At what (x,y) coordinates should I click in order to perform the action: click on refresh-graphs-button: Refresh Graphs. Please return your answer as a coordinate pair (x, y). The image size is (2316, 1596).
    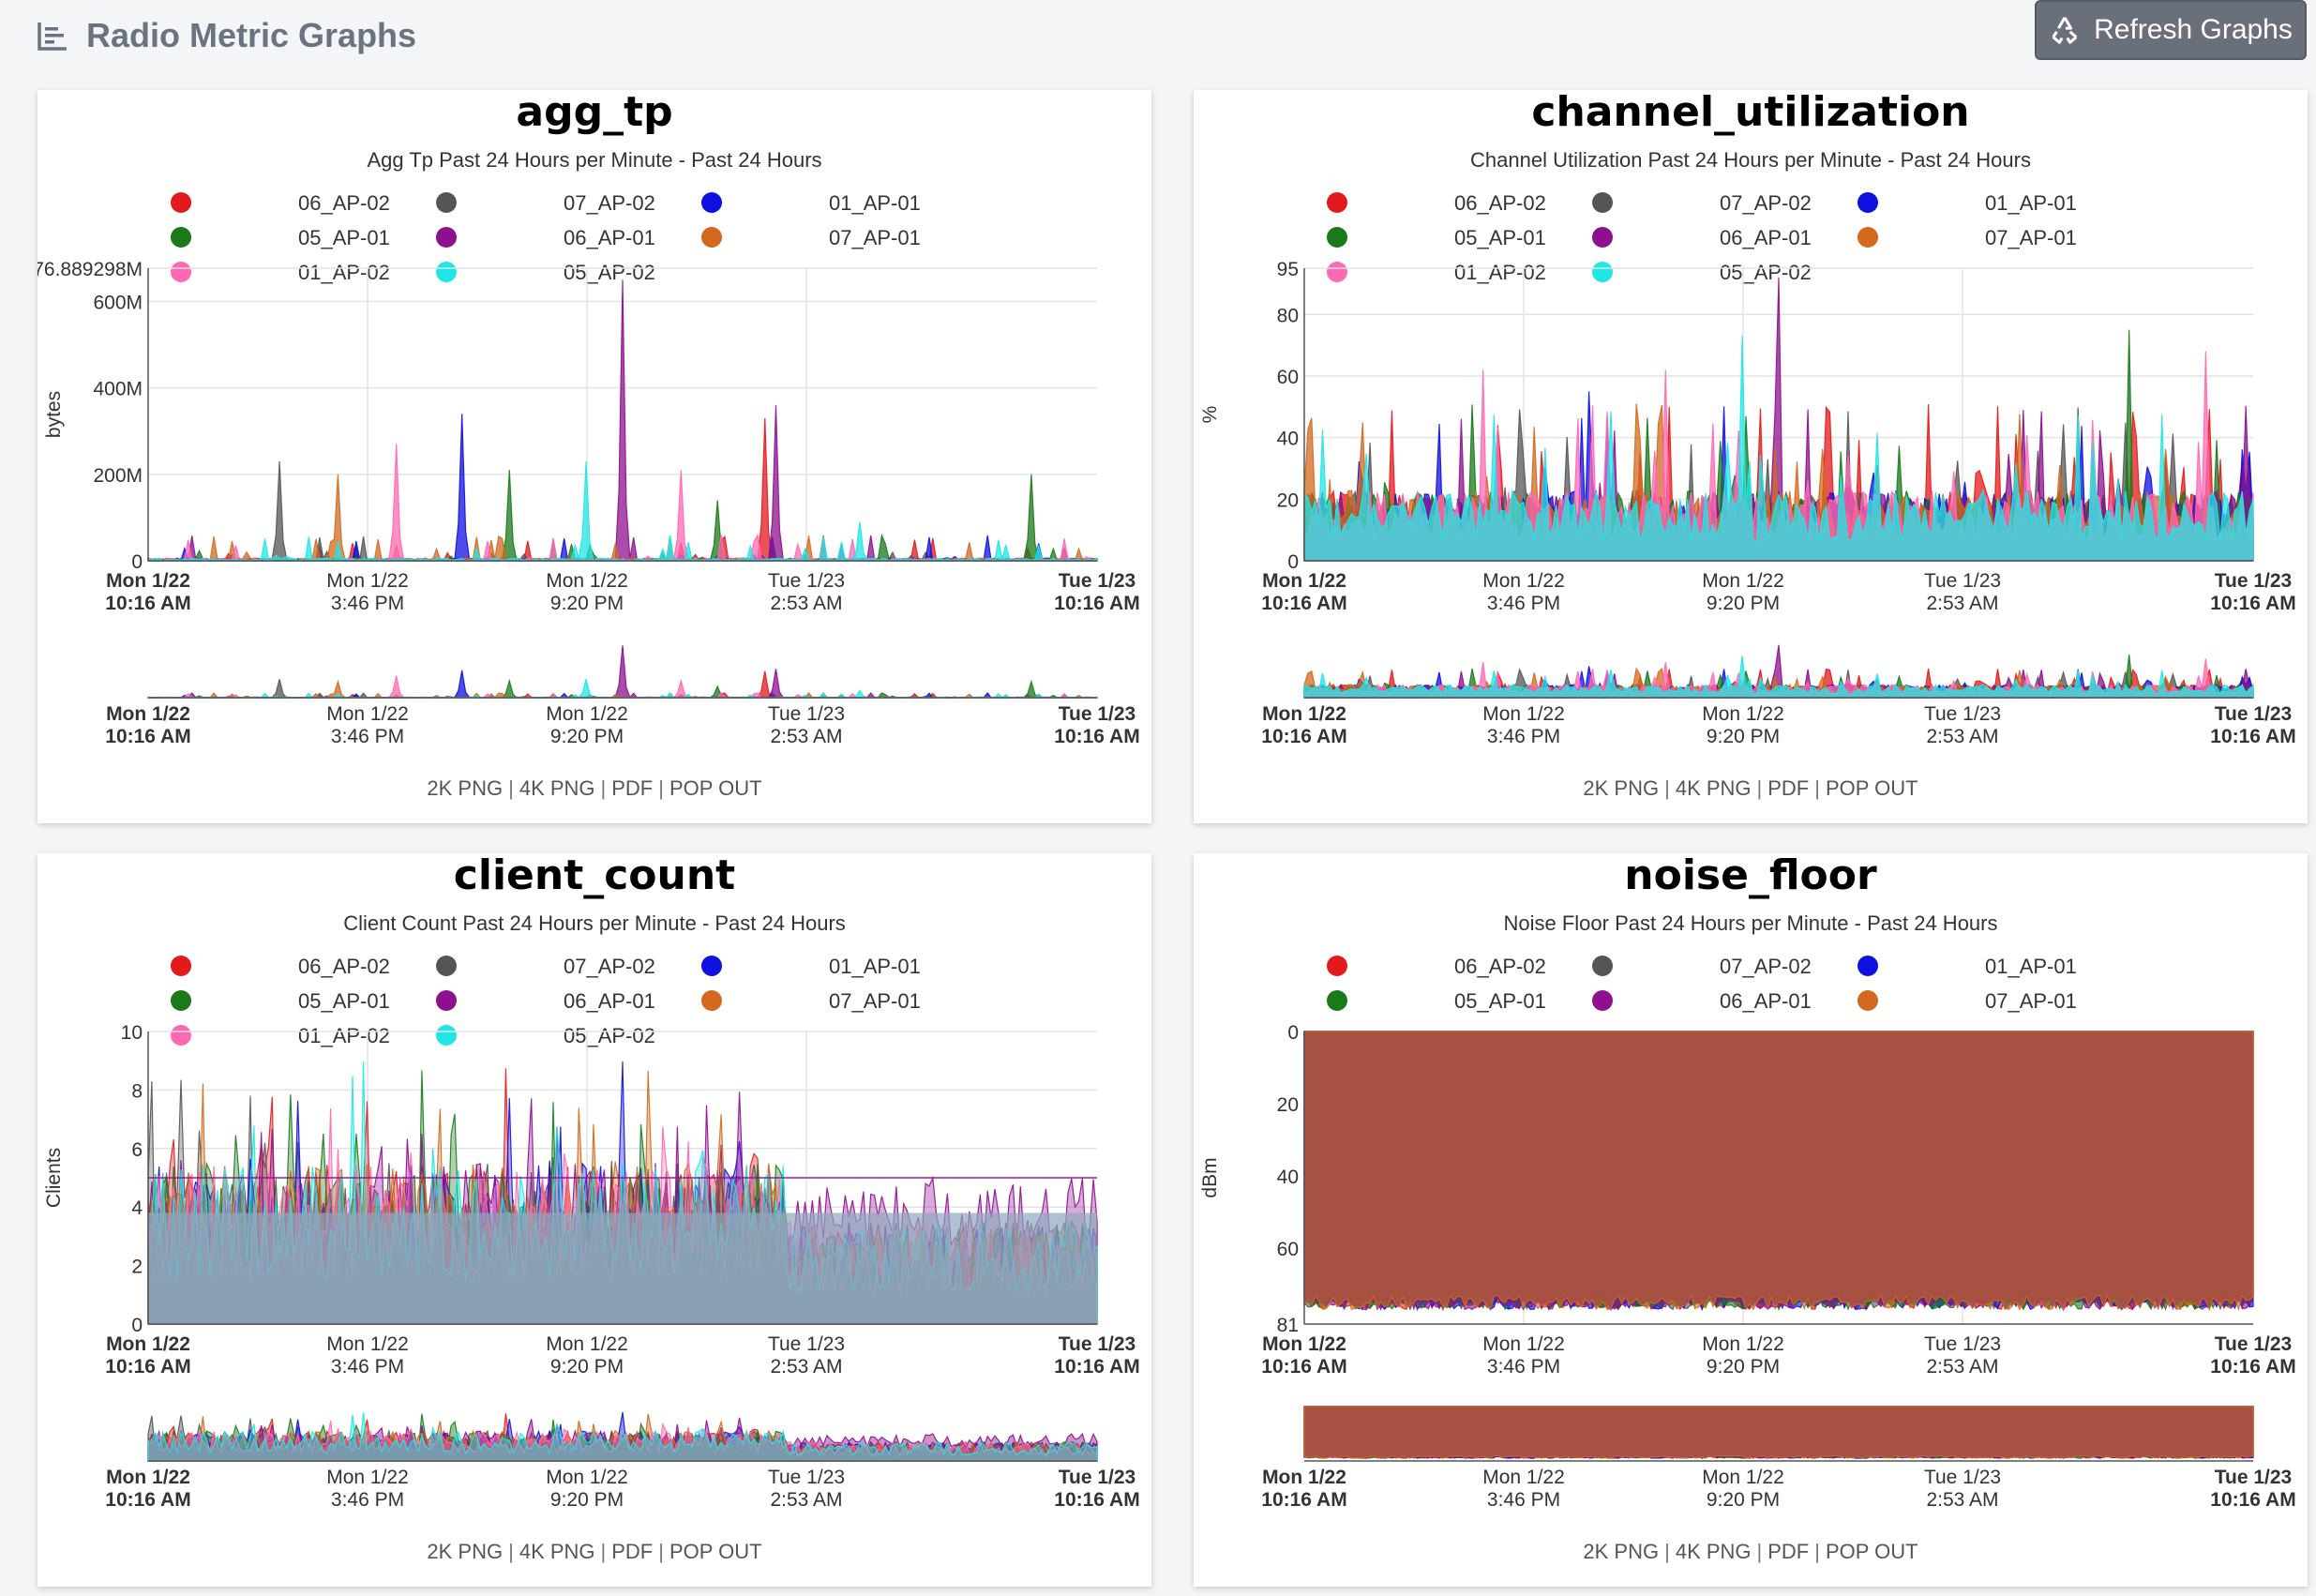
    Looking at the image, I should click on (2171, 30).